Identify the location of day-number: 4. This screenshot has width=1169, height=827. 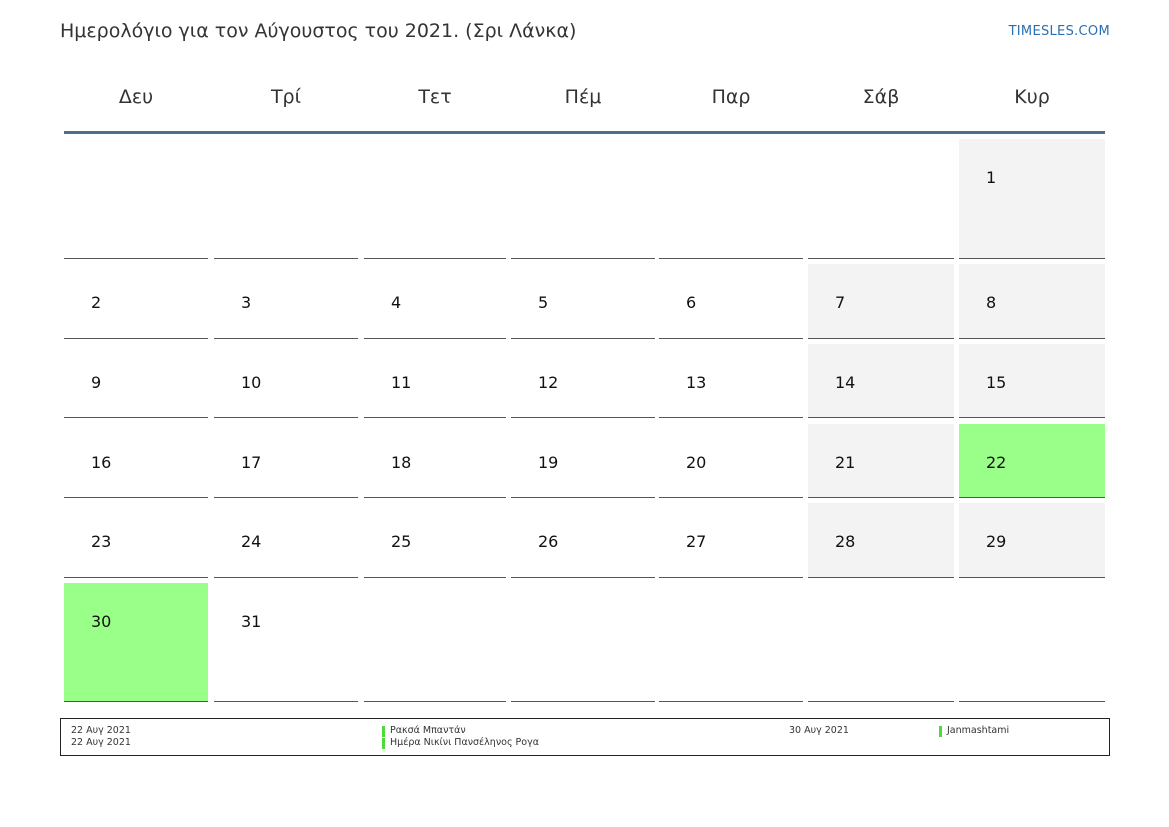
(396, 302).